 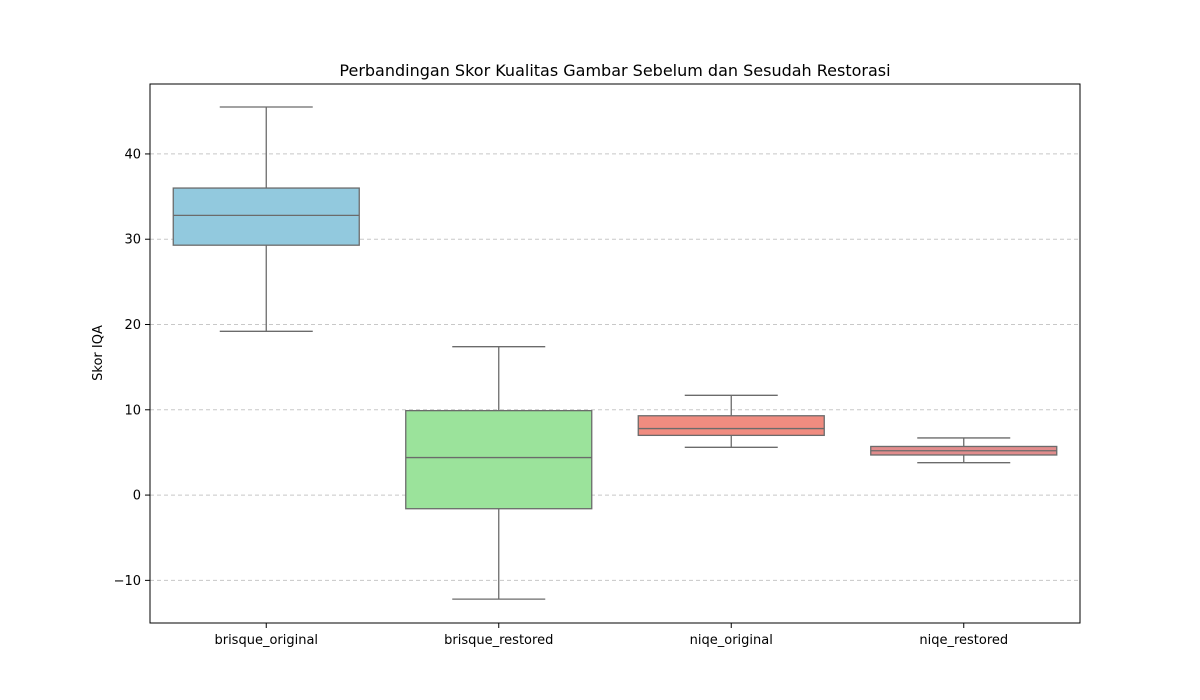 What do you see at coordinates (132, 325) in the screenshot?
I see `y-tick-label: 20` at bounding box center [132, 325].